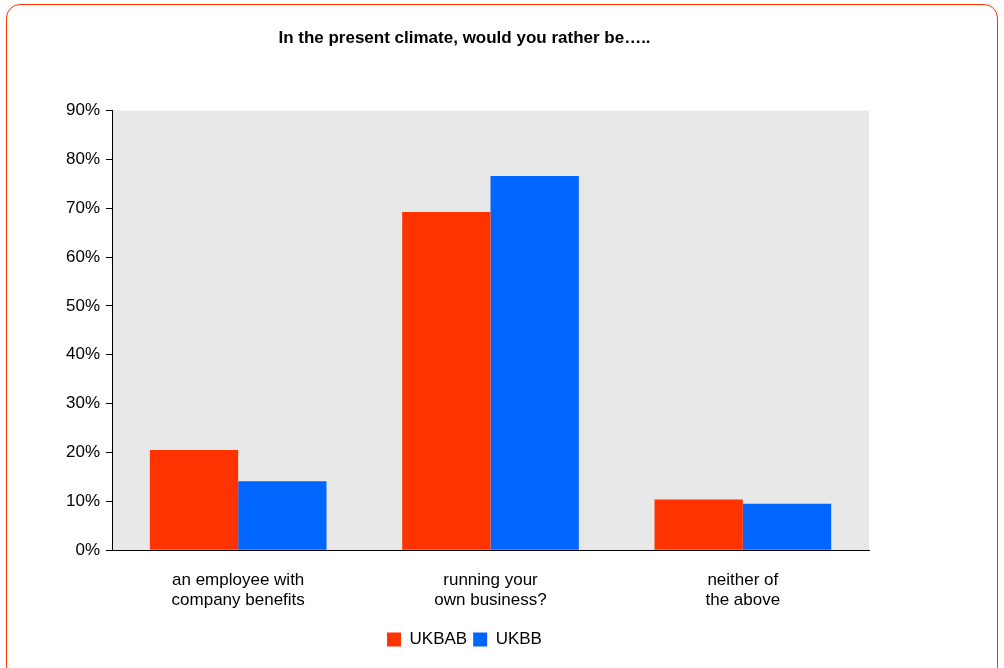 Image resolution: width=1004 pixels, height=668 pixels. Describe the element at coordinates (238, 590) in the screenshot. I see `x-tick-label: an employee with company benefits` at that location.